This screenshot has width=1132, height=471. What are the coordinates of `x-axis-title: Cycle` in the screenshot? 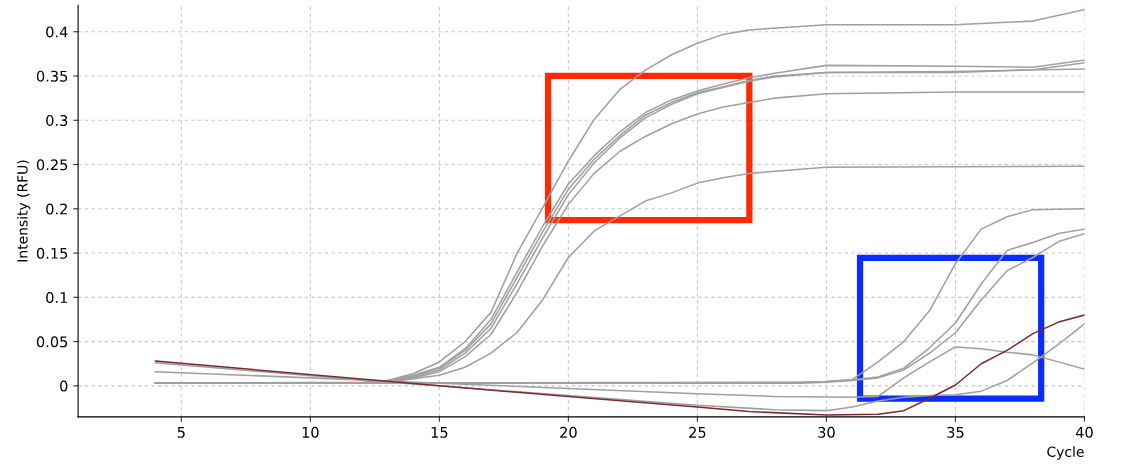 It's located at (1065, 453).